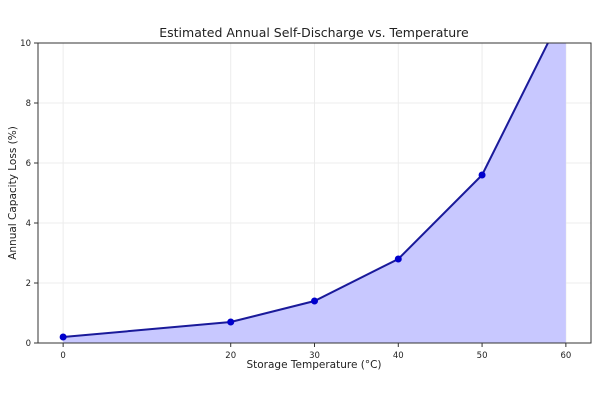 The width and height of the screenshot is (600, 404). What do you see at coordinates (482, 356) in the screenshot?
I see `x-tick-label: 50` at bounding box center [482, 356].